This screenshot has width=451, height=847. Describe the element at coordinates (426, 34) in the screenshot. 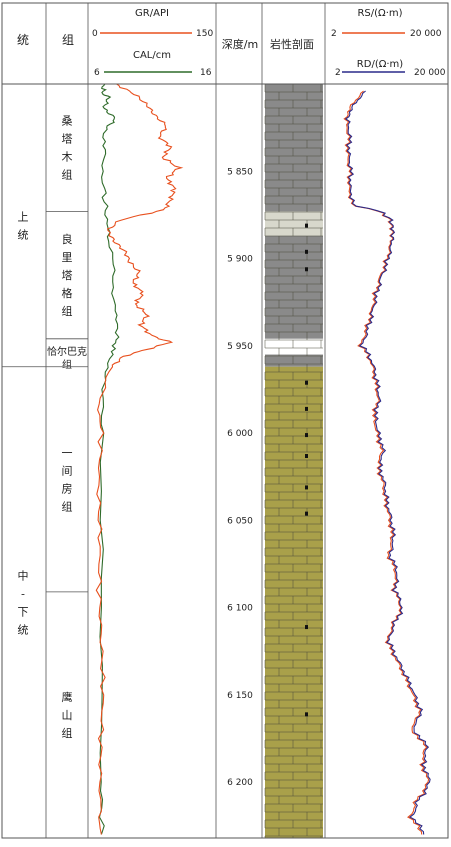

I see `rs-max: 20 000` at that location.